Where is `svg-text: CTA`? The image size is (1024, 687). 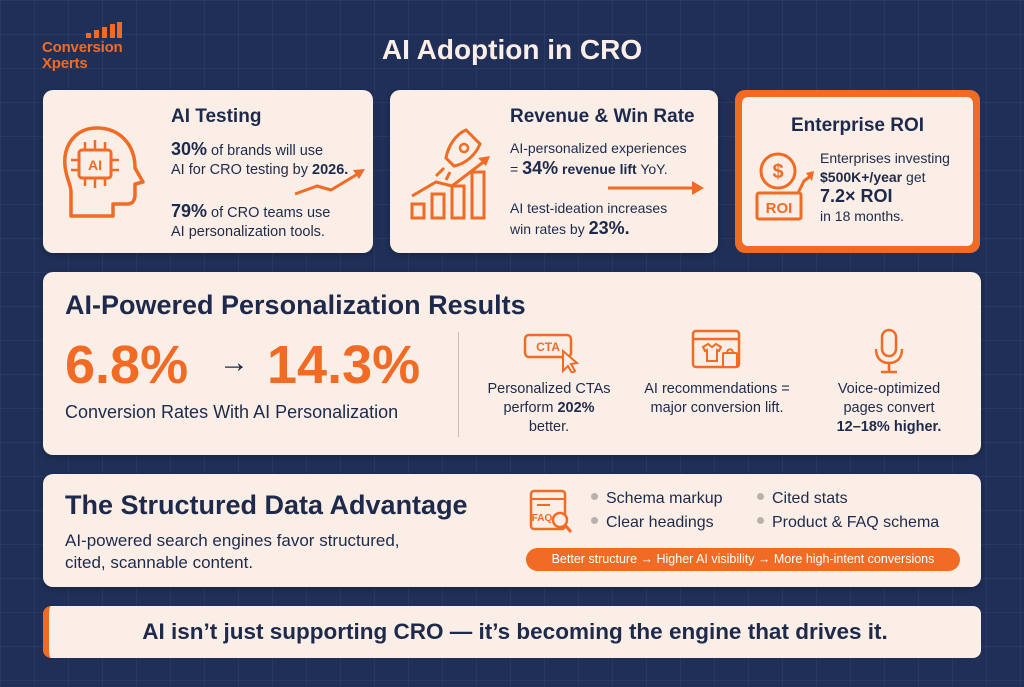
svg-text: CTA is located at coordinates (548, 347).